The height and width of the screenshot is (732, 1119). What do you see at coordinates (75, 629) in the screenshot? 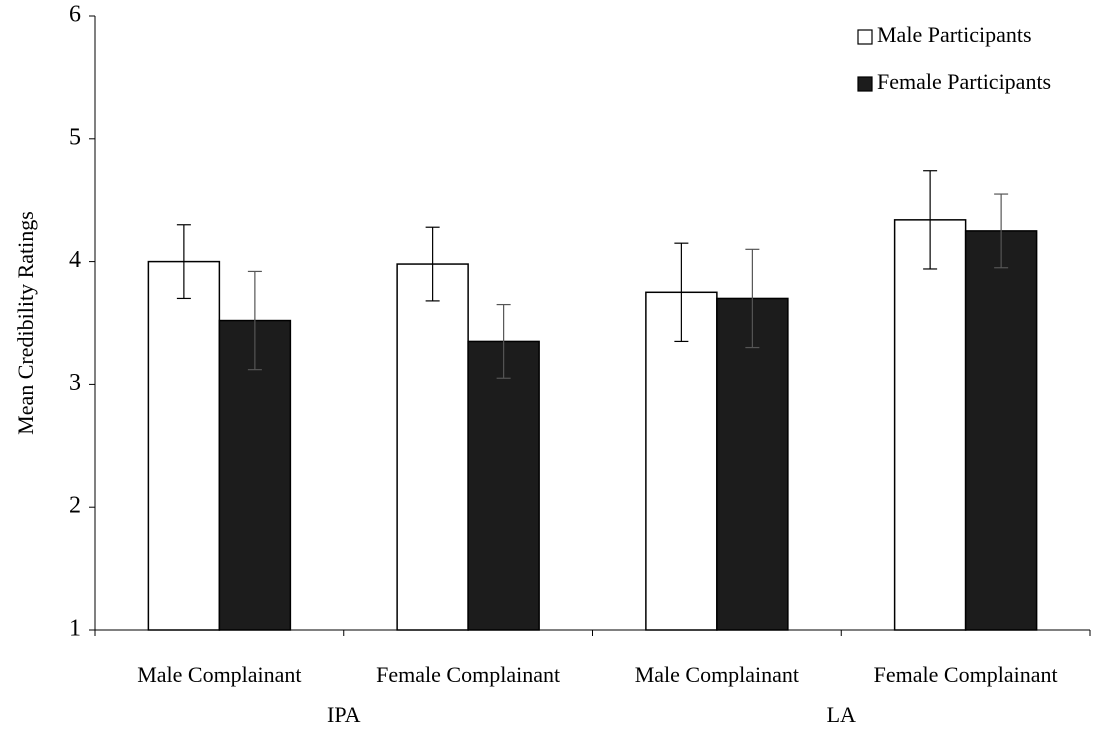
I see `y-tick-label: 1` at bounding box center [75, 629].